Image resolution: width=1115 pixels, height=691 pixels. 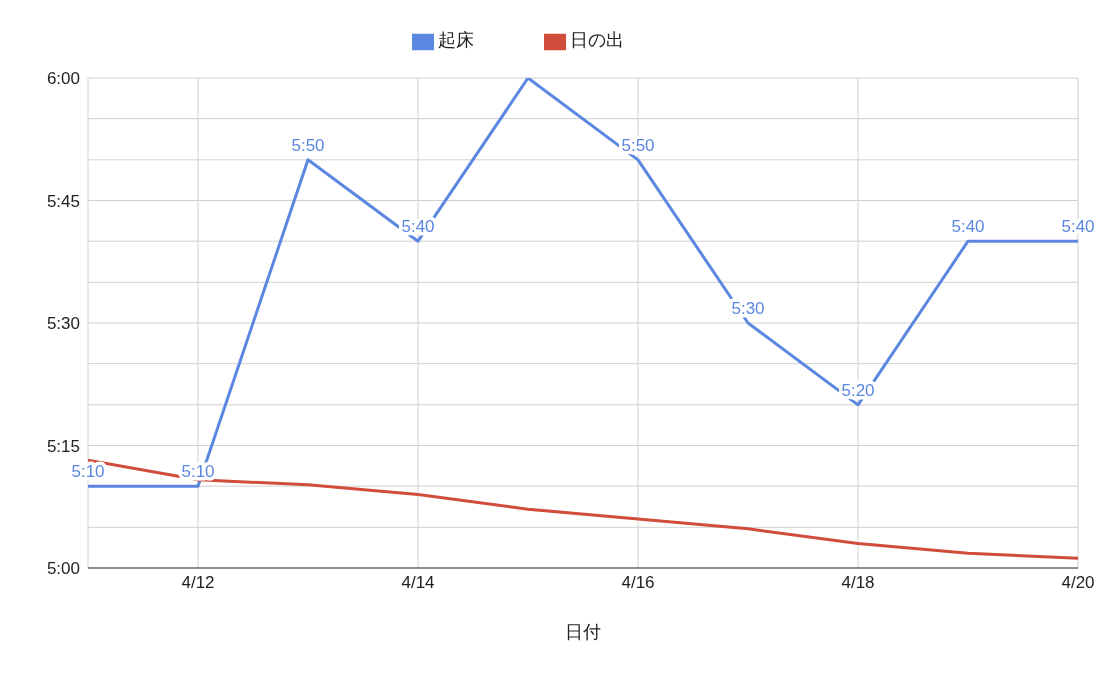 What do you see at coordinates (638, 583) in the screenshot?
I see `x-tick-label: 4/16` at bounding box center [638, 583].